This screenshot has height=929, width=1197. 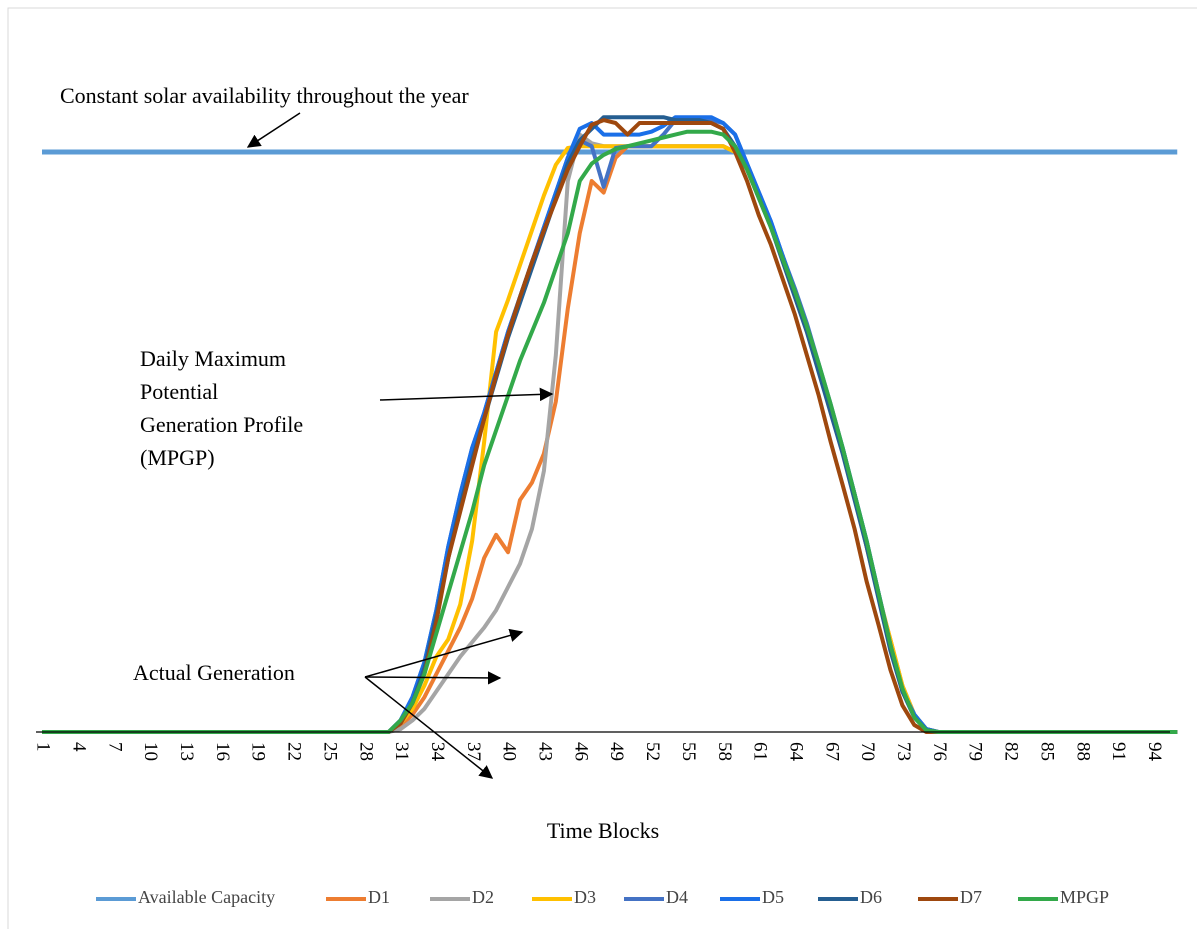 What do you see at coordinates (867, 751) in the screenshot?
I see `x-tick-label: 70` at bounding box center [867, 751].